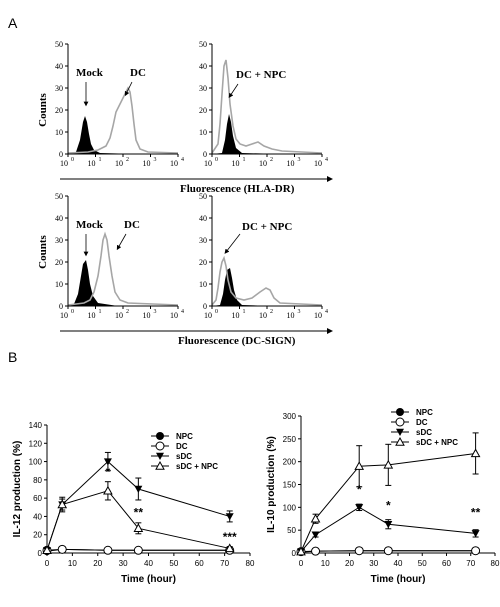 The image size is (500, 607). Describe the element at coordinates (37, 480) in the screenshot. I see `y-tick-label: 80` at that location.